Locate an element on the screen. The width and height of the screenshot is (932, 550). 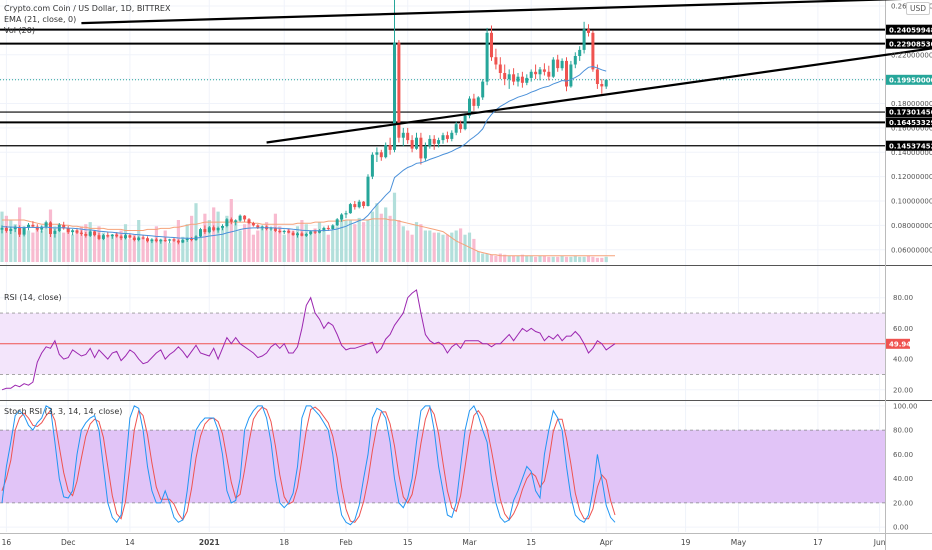
stoch-tick-label: 80.00 is located at coordinates (903, 431).